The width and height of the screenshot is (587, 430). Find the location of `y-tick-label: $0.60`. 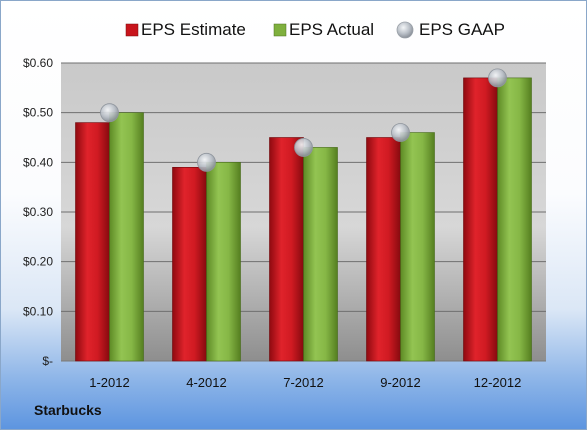

y-tick-label: $0.60 is located at coordinates (38, 63).